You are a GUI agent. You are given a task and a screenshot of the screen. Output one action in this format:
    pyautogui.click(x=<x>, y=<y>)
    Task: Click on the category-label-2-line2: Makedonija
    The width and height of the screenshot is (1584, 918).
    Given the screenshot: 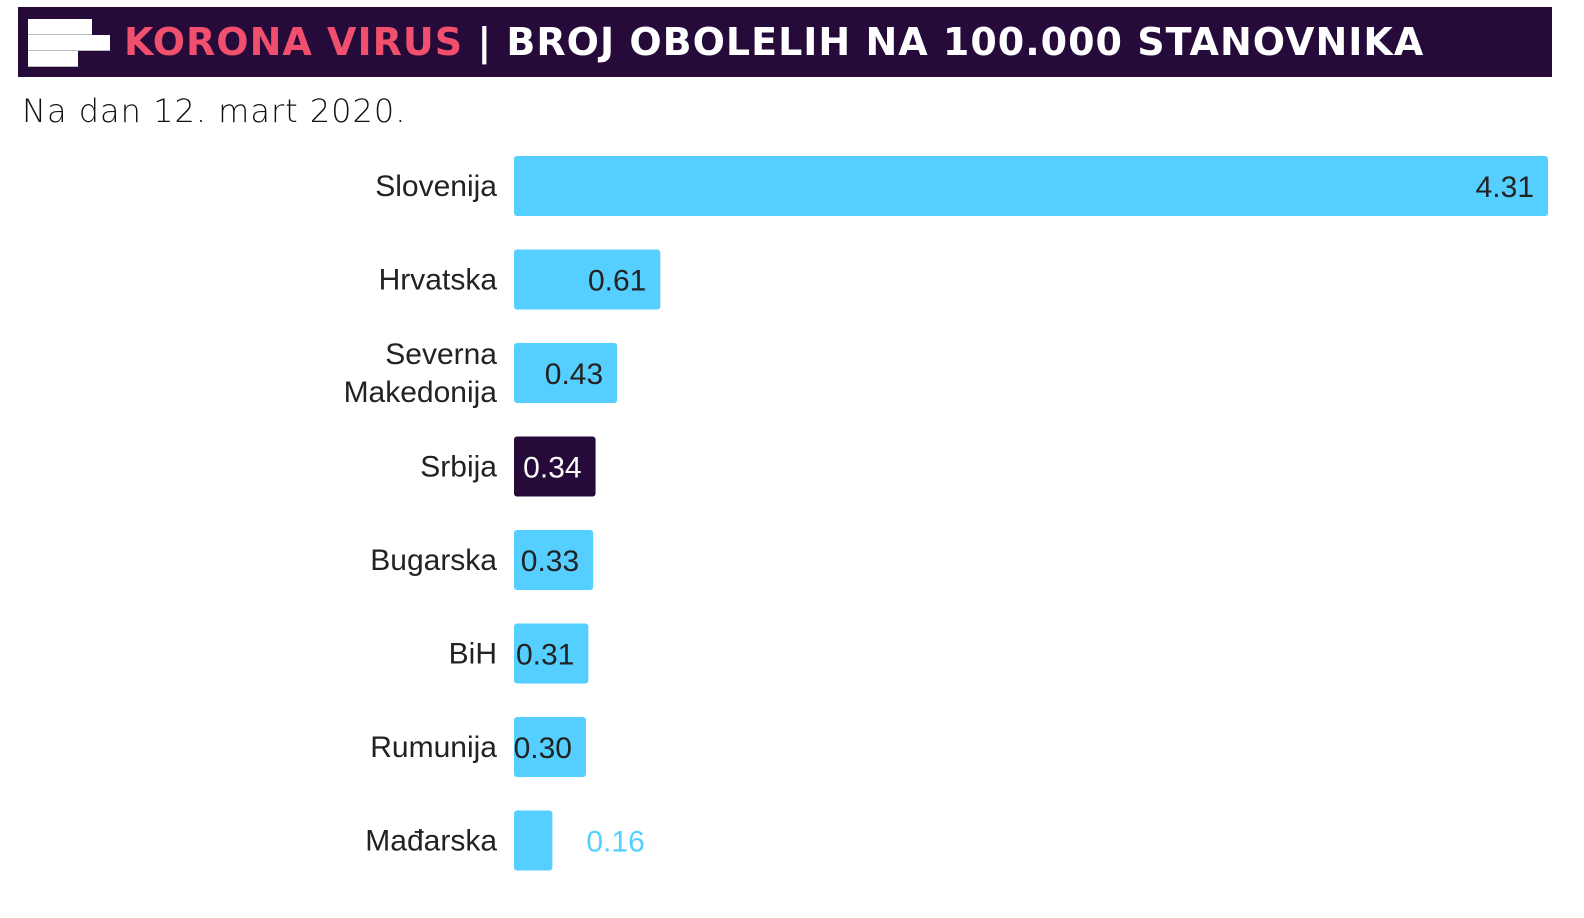 What is the action you would take?
    pyautogui.click(x=421, y=392)
    